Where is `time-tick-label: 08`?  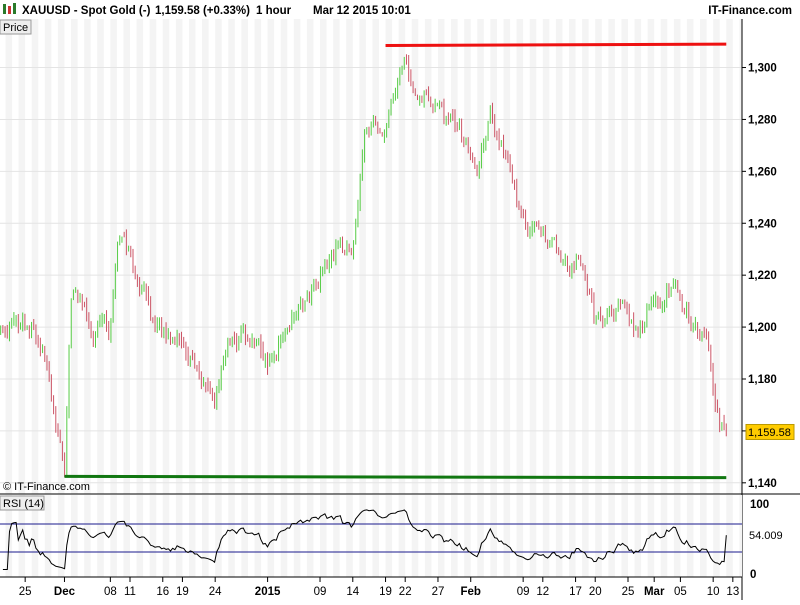
time-tick-label: 08 is located at coordinates (110, 592).